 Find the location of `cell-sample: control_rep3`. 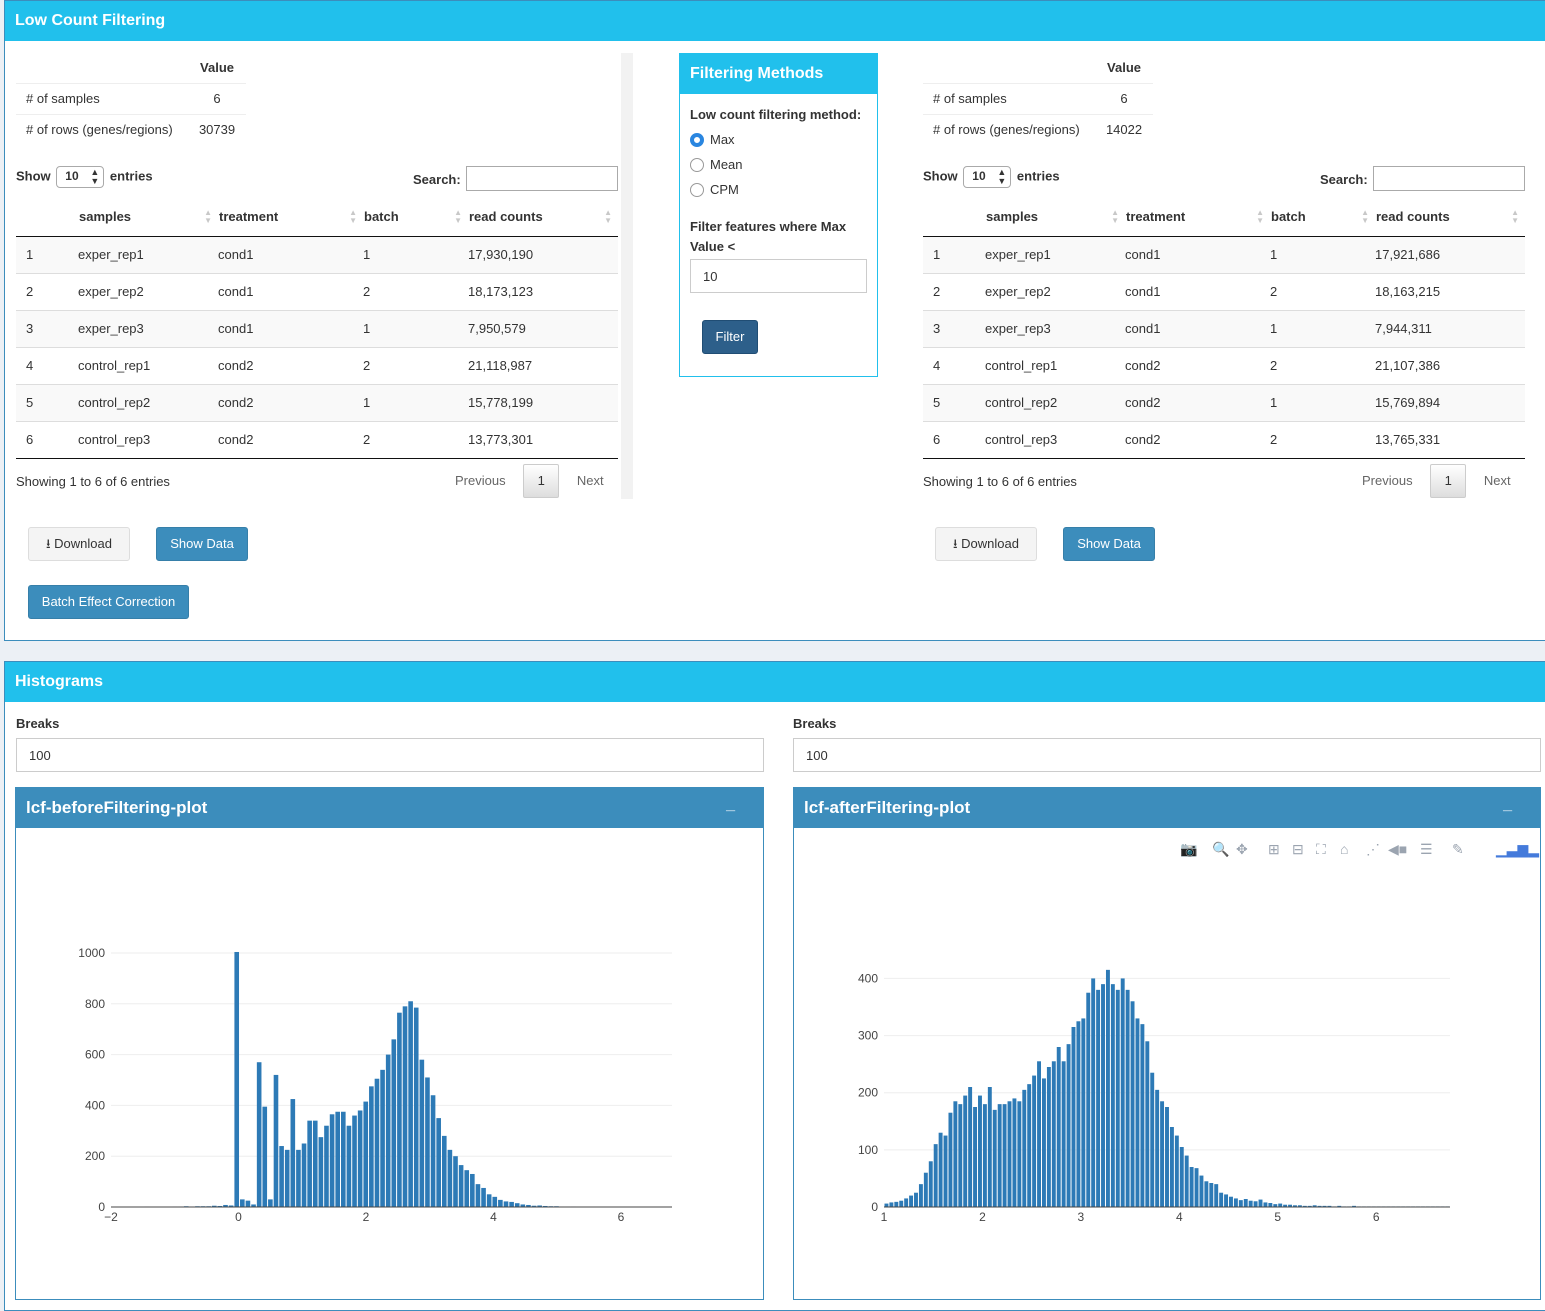

cell-sample: control_rep3 is located at coordinates (1055, 439).